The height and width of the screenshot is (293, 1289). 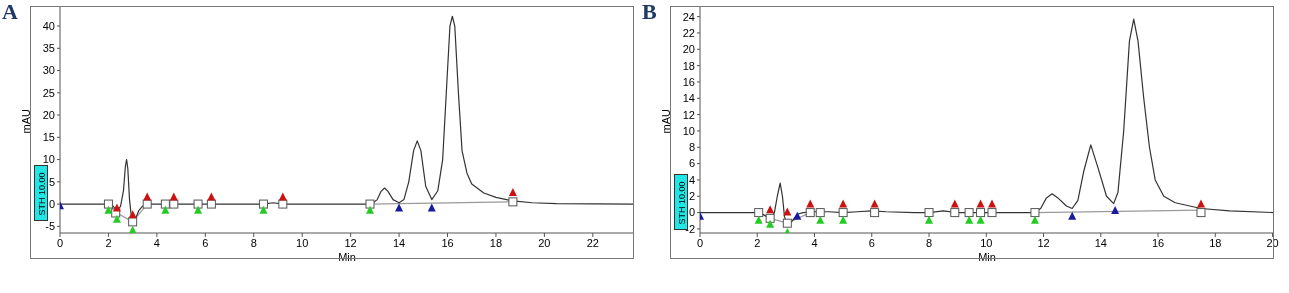 What do you see at coordinates (691, 147) in the screenshot?
I see `y-tick-label: 8` at bounding box center [691, 147].